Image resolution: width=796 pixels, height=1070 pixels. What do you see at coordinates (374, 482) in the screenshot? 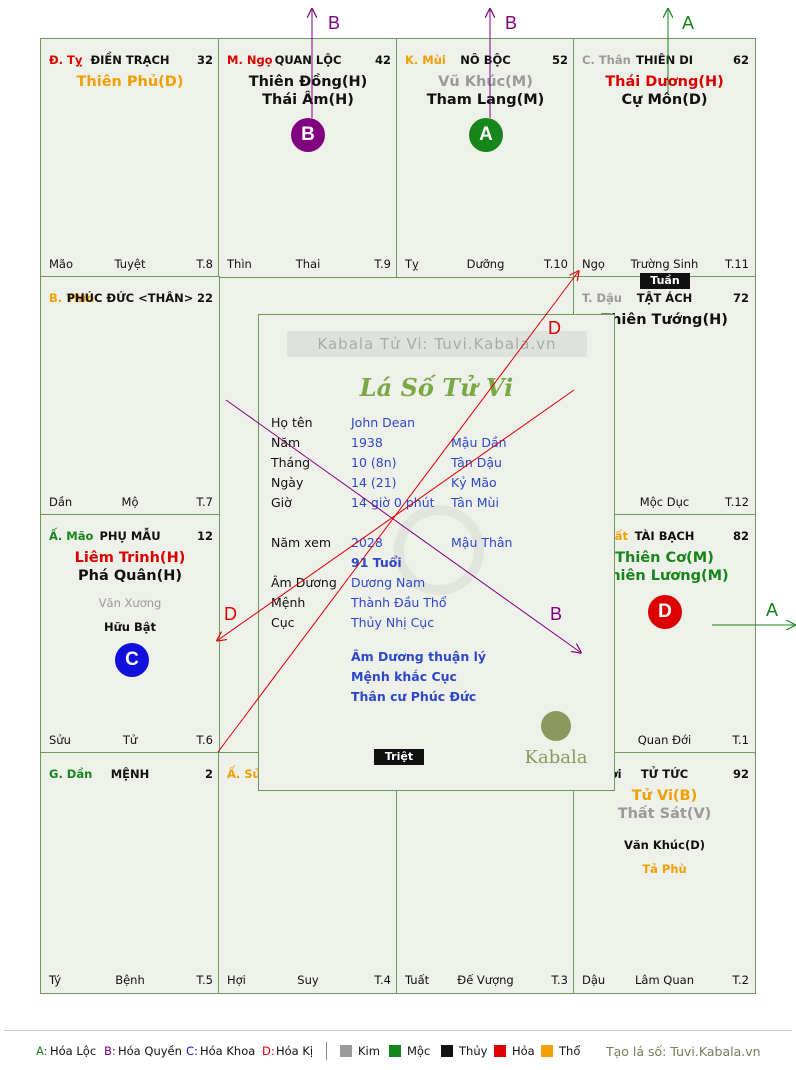
I see `info-value: 14 (21)` at bounding box center [374, 482].